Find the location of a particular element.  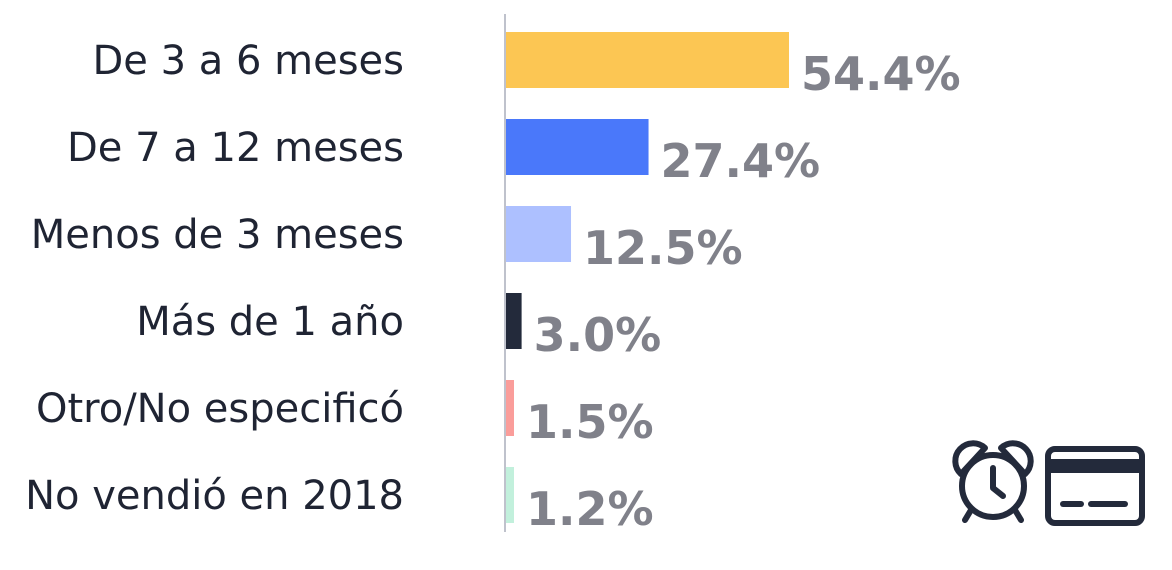

data-label: 3.0% is located at coordinates (598, 335).